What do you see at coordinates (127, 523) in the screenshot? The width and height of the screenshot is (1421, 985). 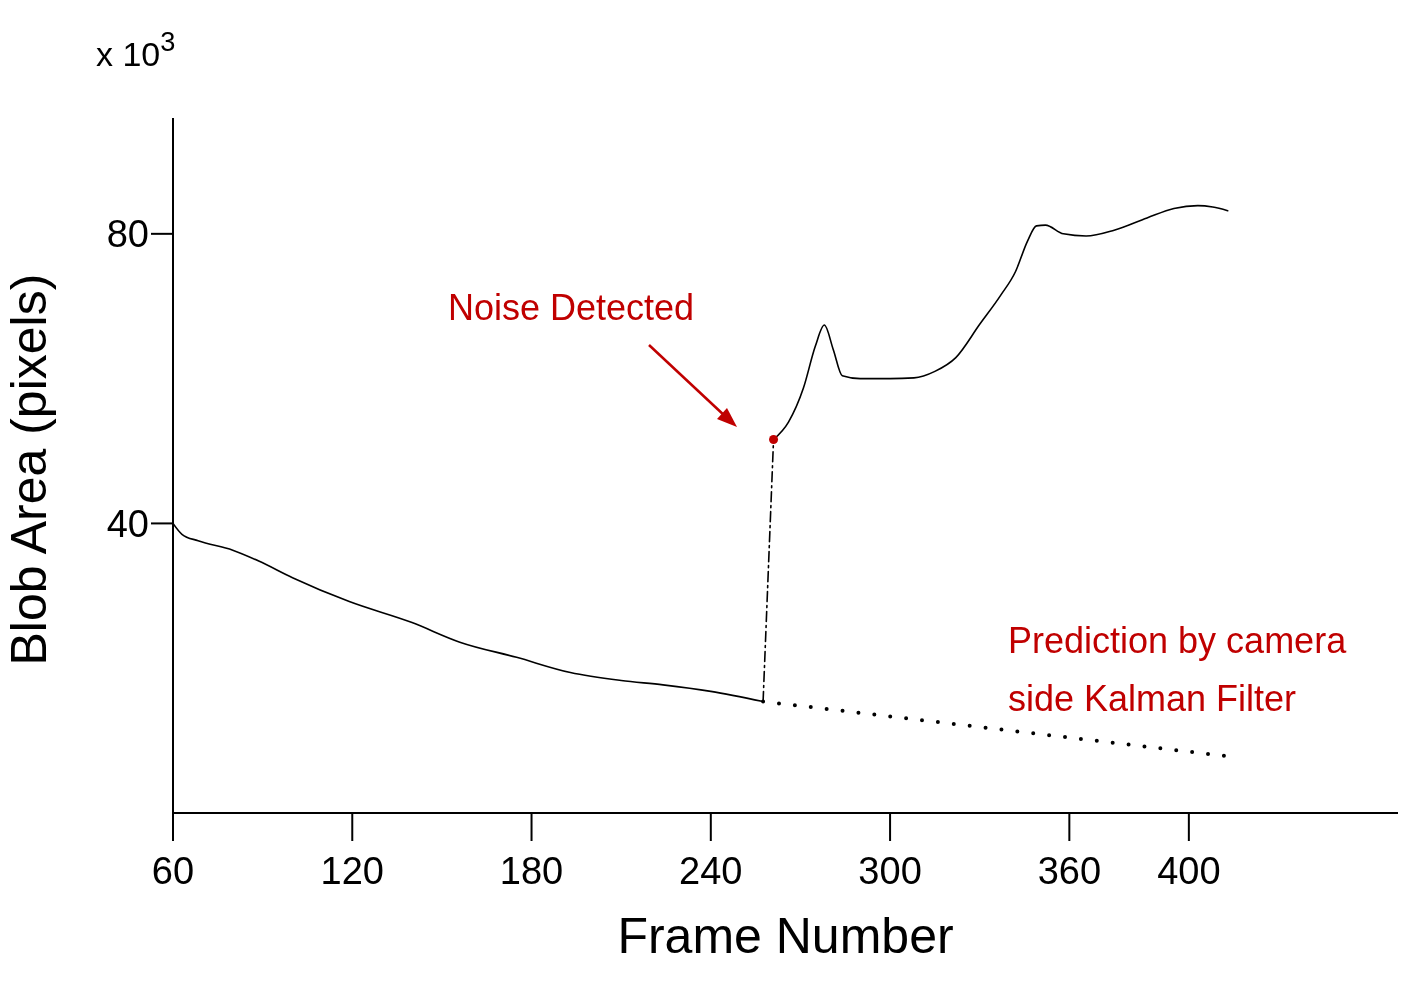 I see `y-tick-label: 40` at bounding box center [127, 523].